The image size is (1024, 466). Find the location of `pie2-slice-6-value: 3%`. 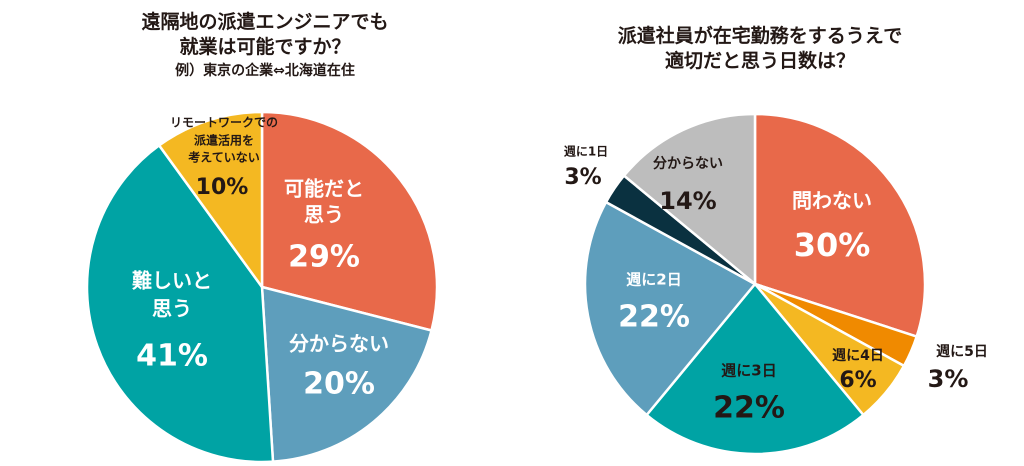

pie2-slice-6-value: 3% is located at coordinates (582, 177).